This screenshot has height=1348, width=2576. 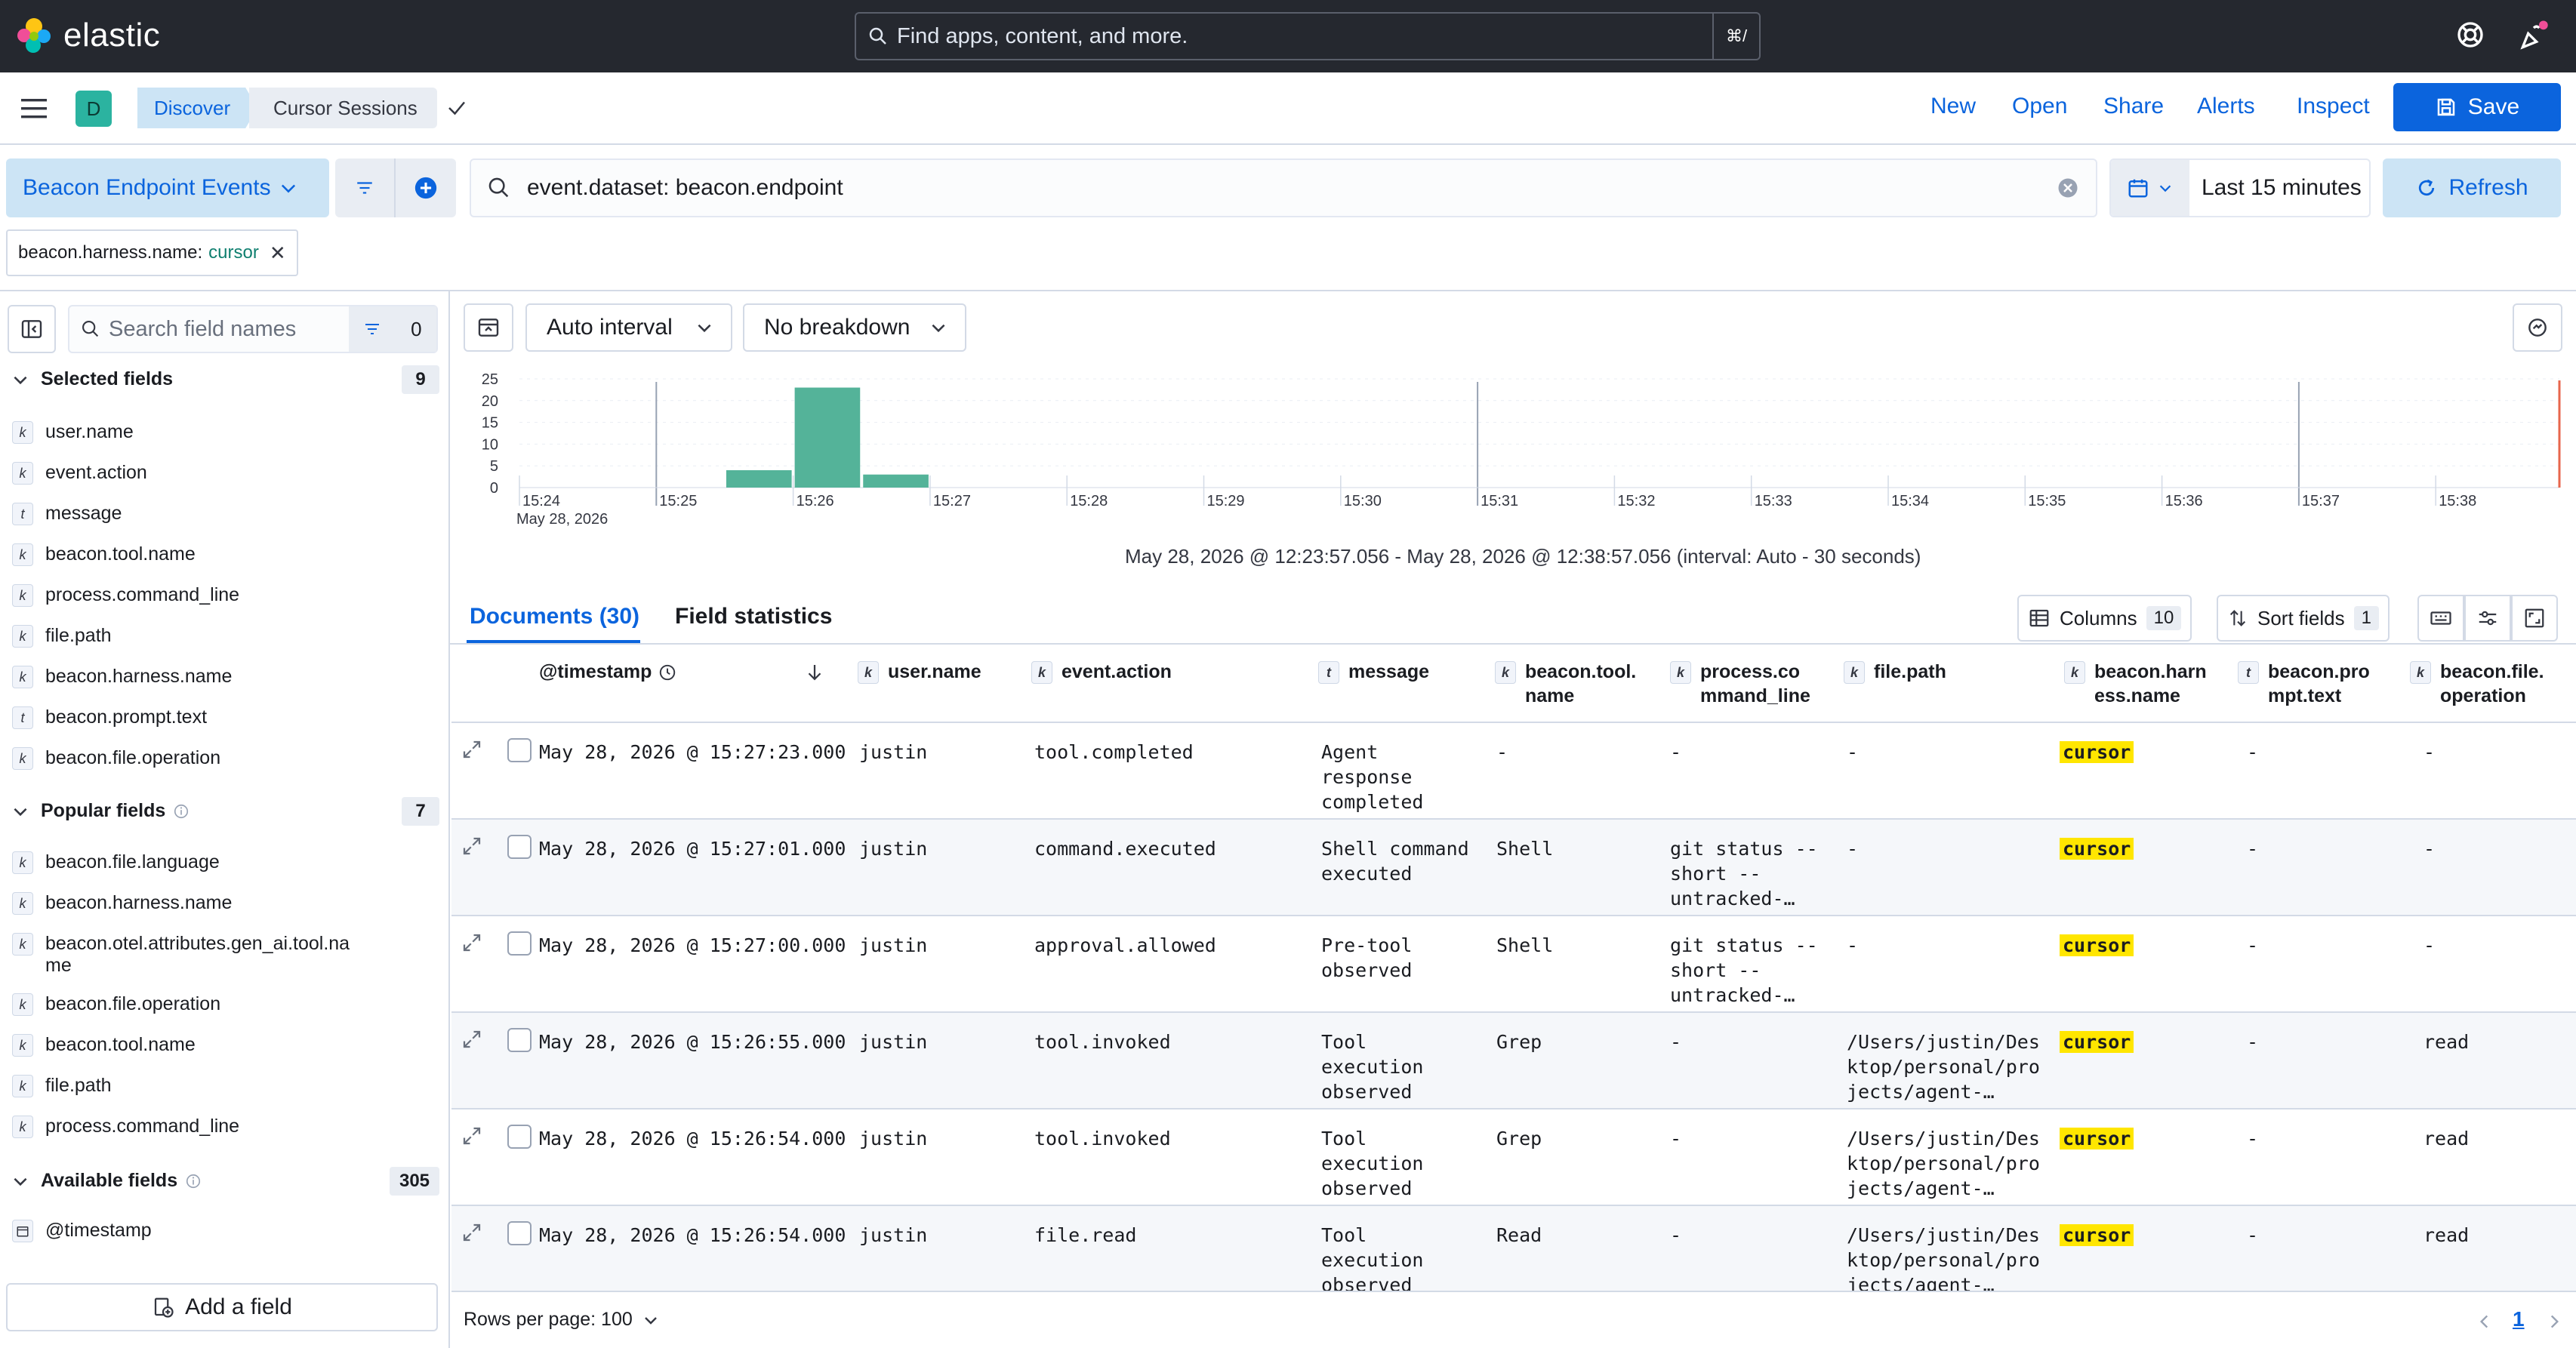 I want to click on columns-button: Columns 10, so click(x=2104, y=618).